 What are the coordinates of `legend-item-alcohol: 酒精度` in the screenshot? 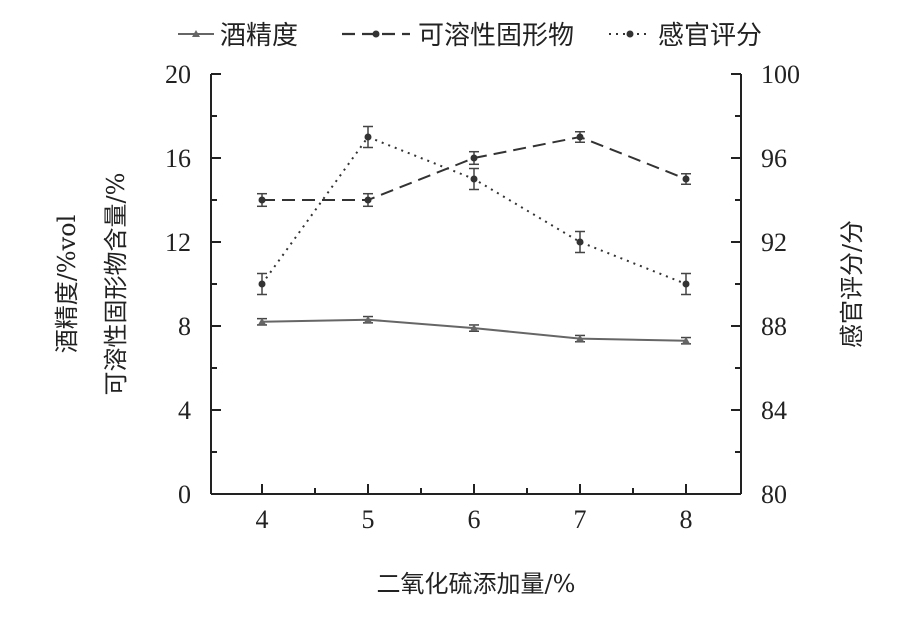 It's located at (238, 36).